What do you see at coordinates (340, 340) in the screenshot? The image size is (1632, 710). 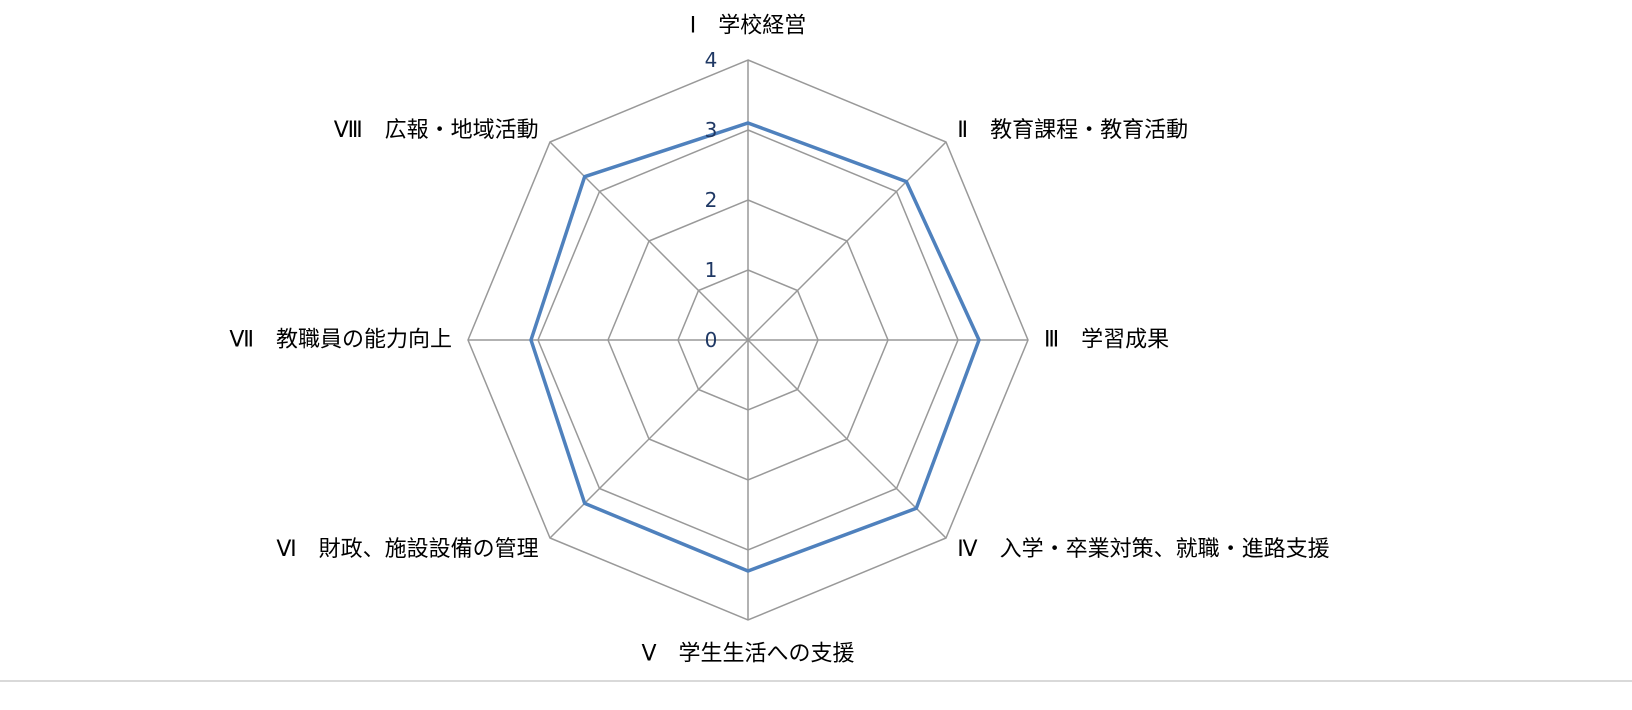 I see `category-label-7: Ⅶ 教職員の能力向上` at bounding box center [340, 340].